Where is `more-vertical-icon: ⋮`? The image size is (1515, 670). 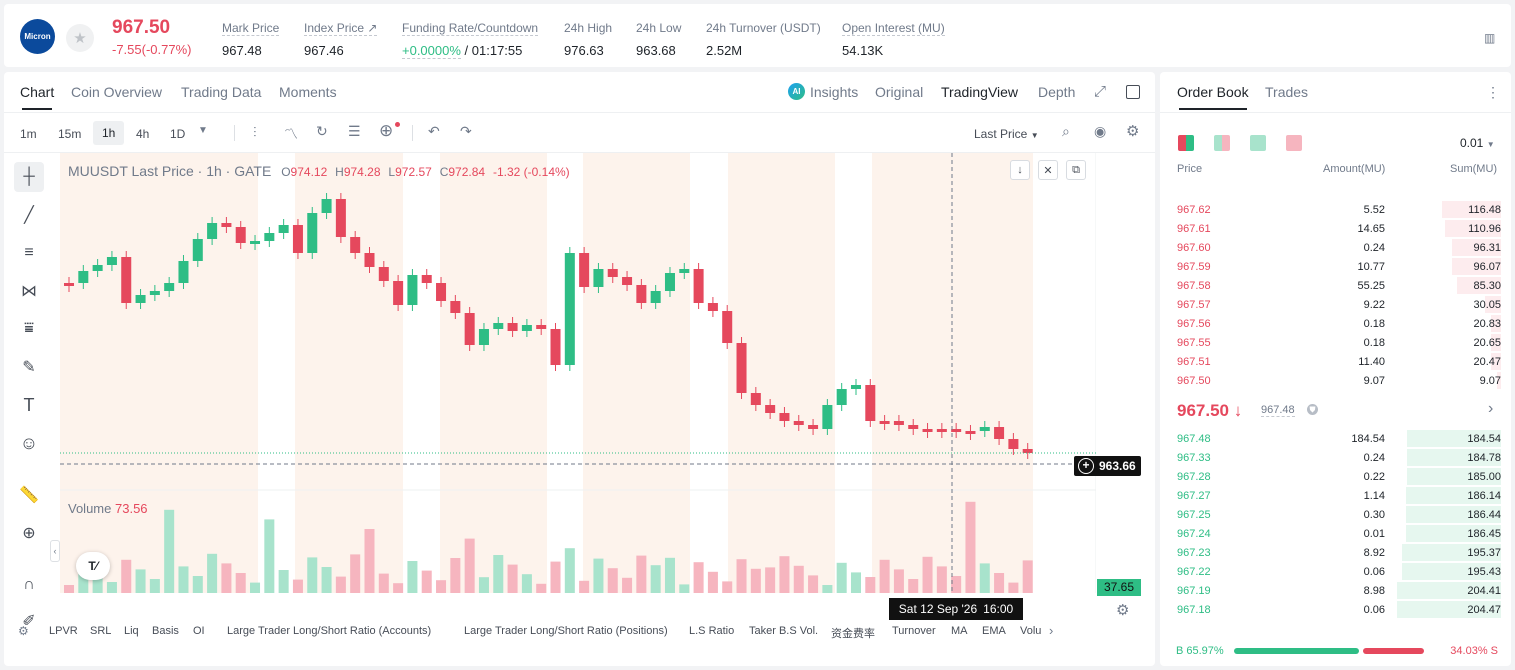 more-vertical-icon: ⋮ is located at coordinates (1493, 92).